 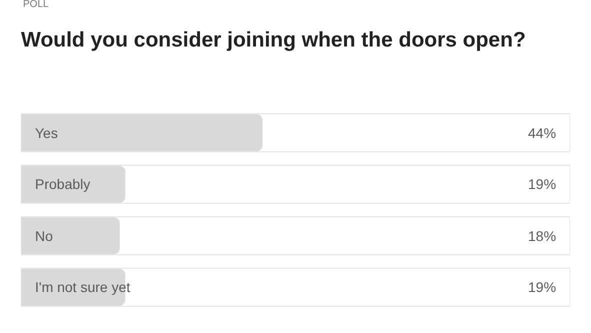 I want to click on y-tick-label: Yes, so click(x=46, y=133).